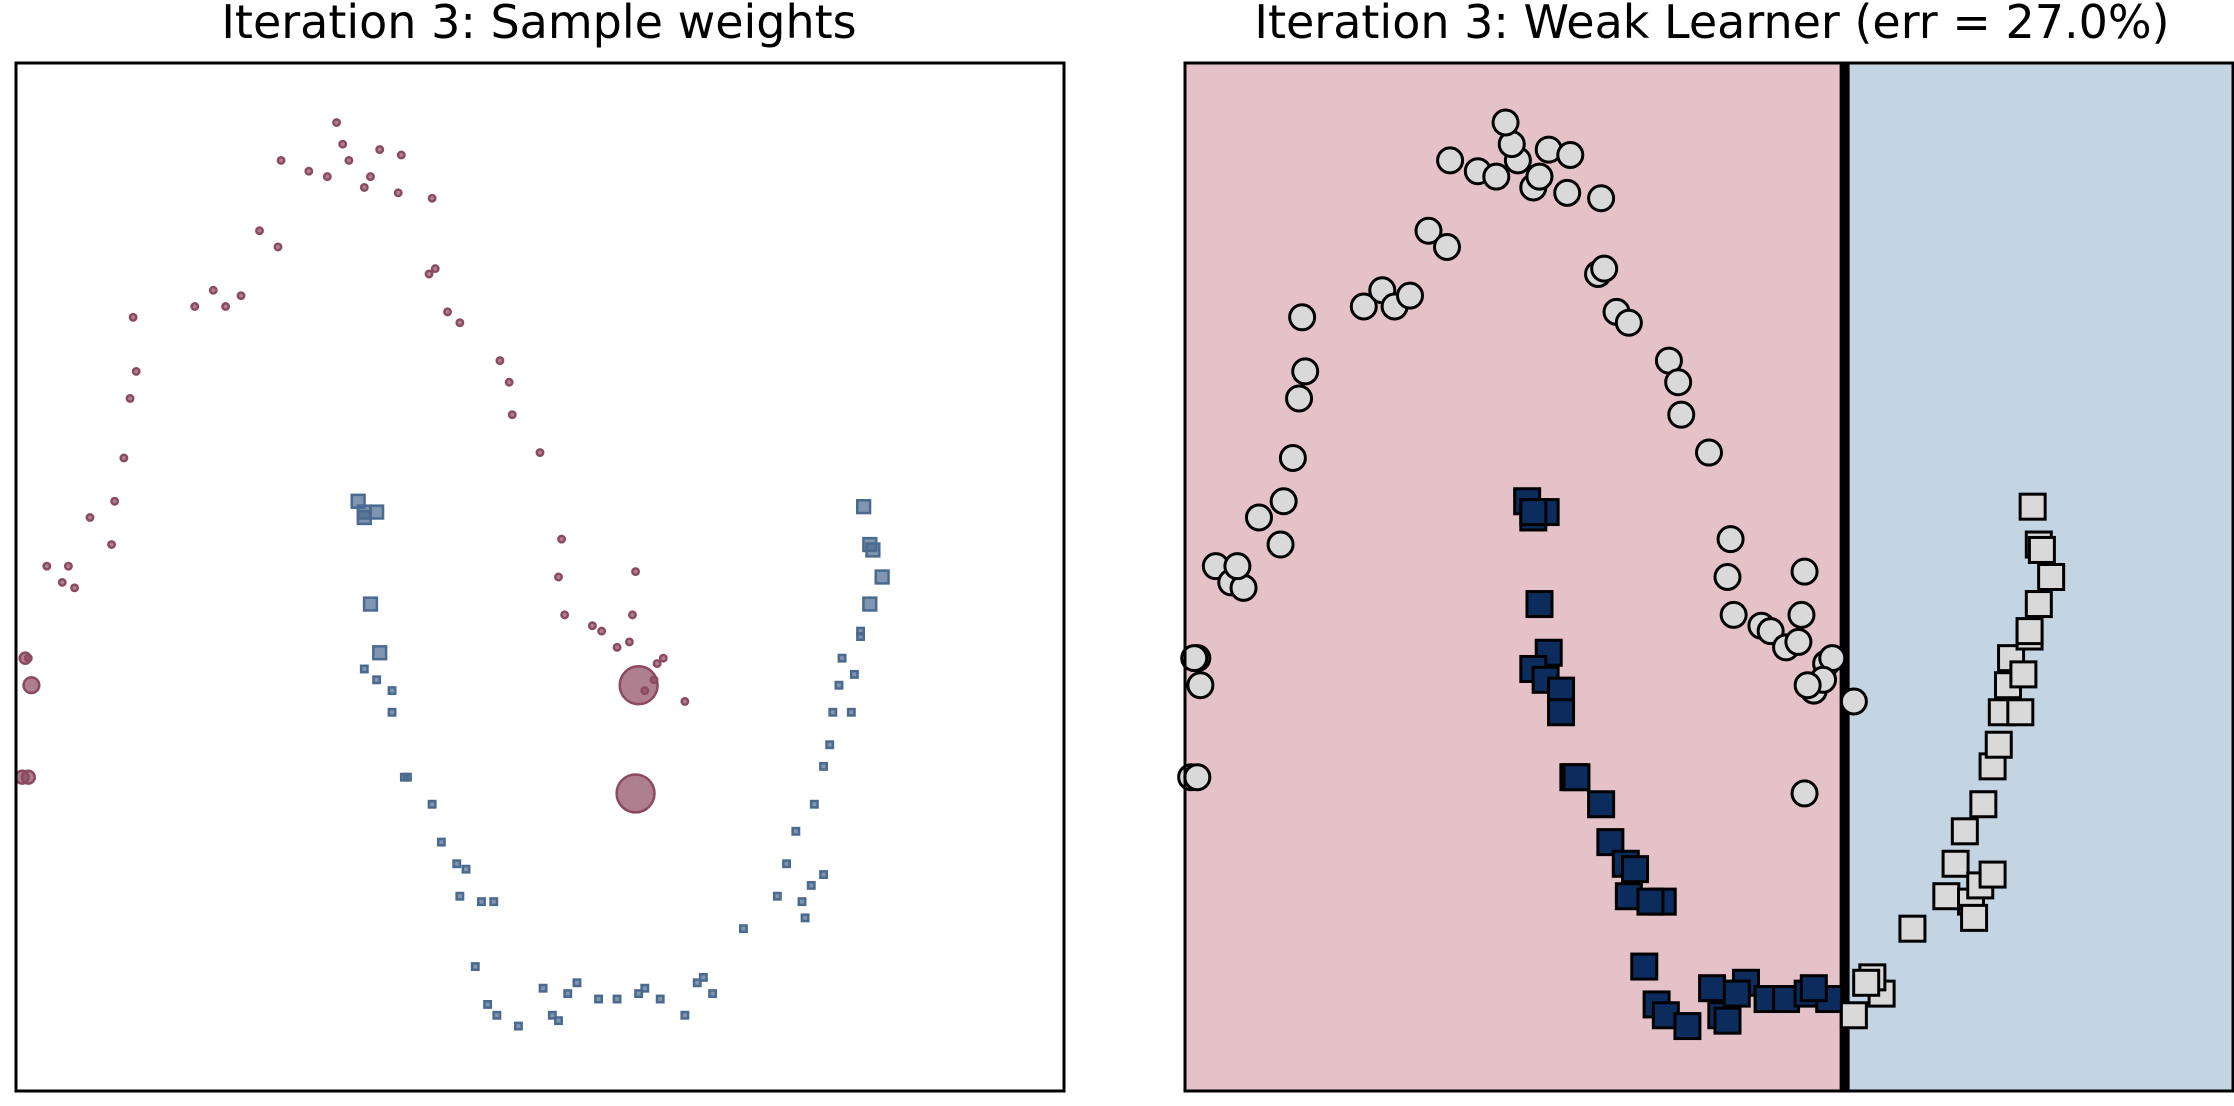  I want to click on left-chart-title: Iteration 3: Sample weights, so click(538, 24).